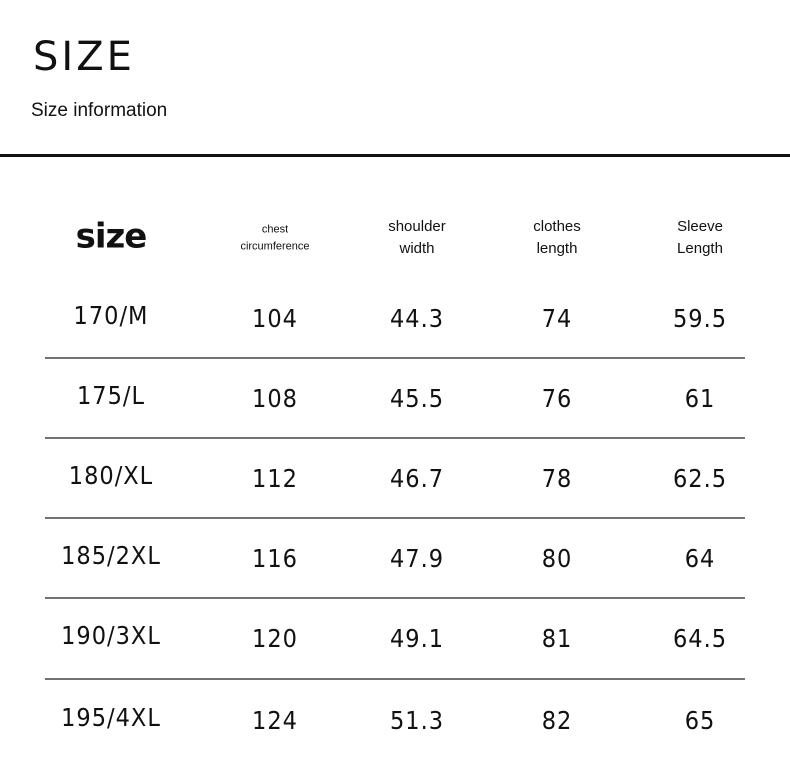 This screenshot has height=771, width=790. What do you see at coordinates (111, 555) in the screenshot?
I see `cell: 185/2XL` at bounding box center [111, 555].